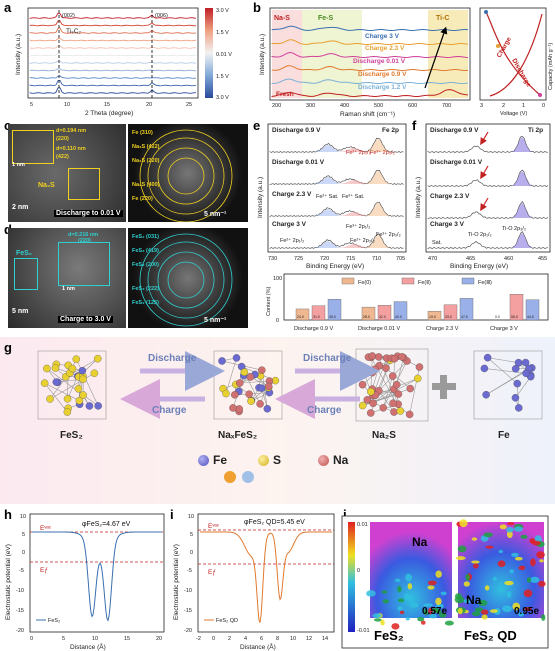 Image resolution: width=555 pixels, height=651 pixels. I want to click on species-naxfes2: NaₓFeS₂, so click(238, 435).